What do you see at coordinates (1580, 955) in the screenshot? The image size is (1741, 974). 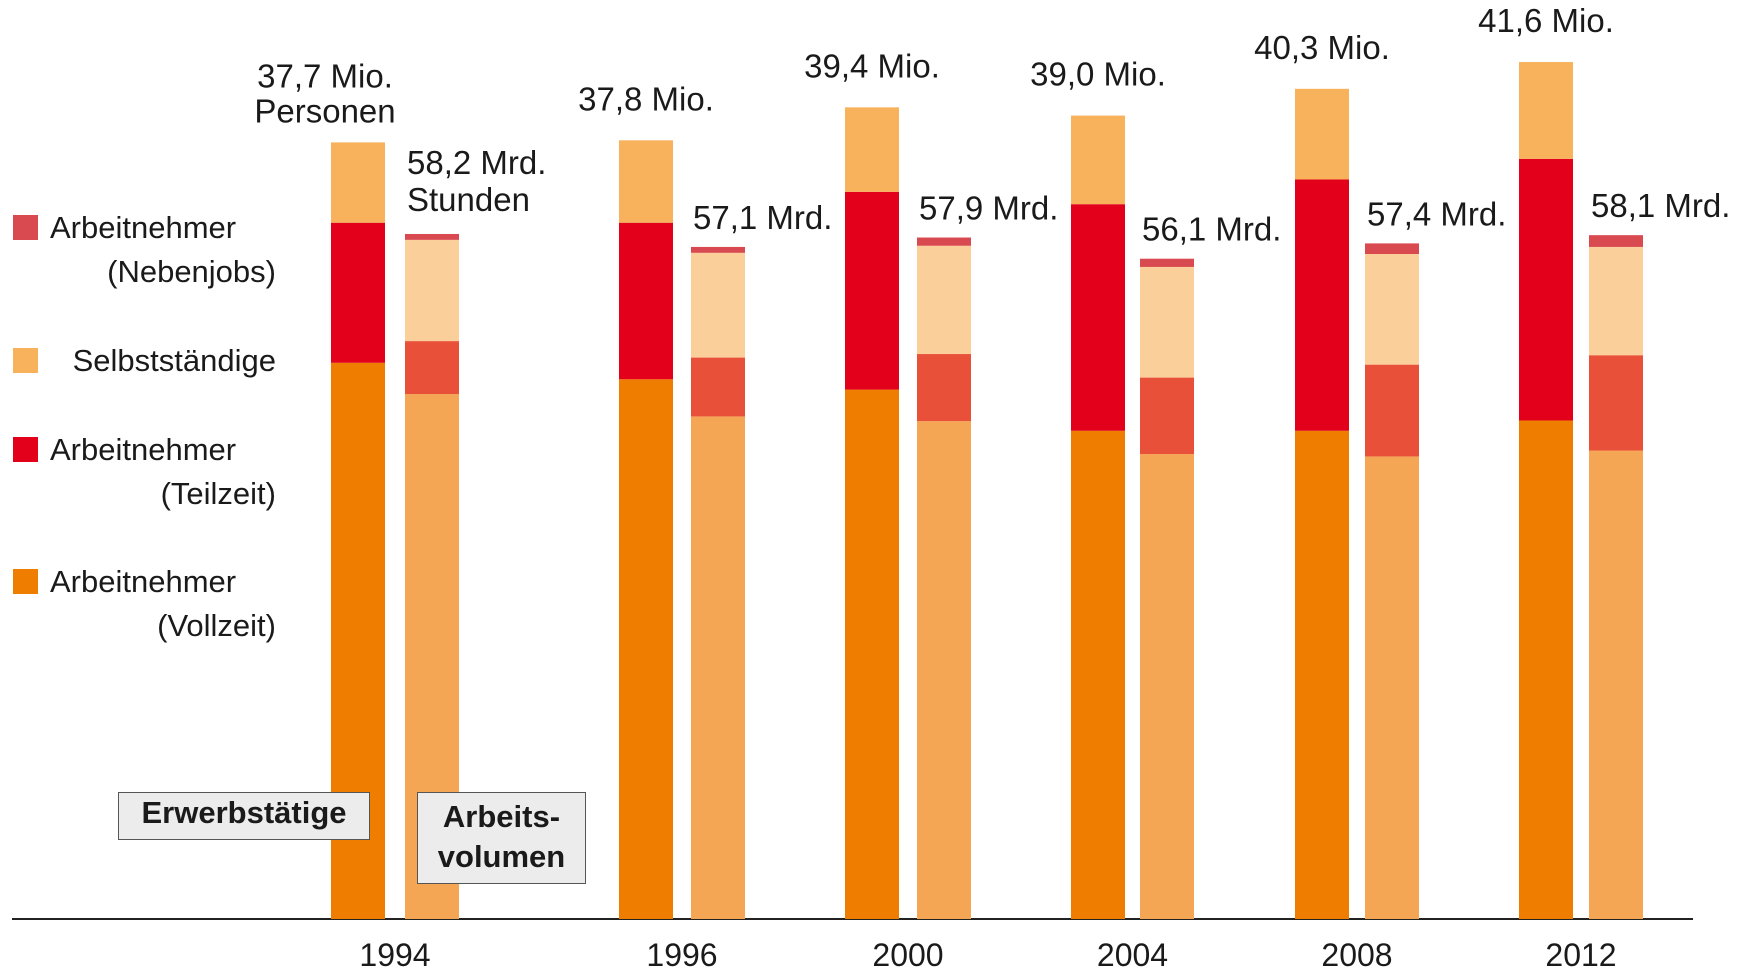 I see `x-tick-label: 2012` at bounding box center [1580, 955].